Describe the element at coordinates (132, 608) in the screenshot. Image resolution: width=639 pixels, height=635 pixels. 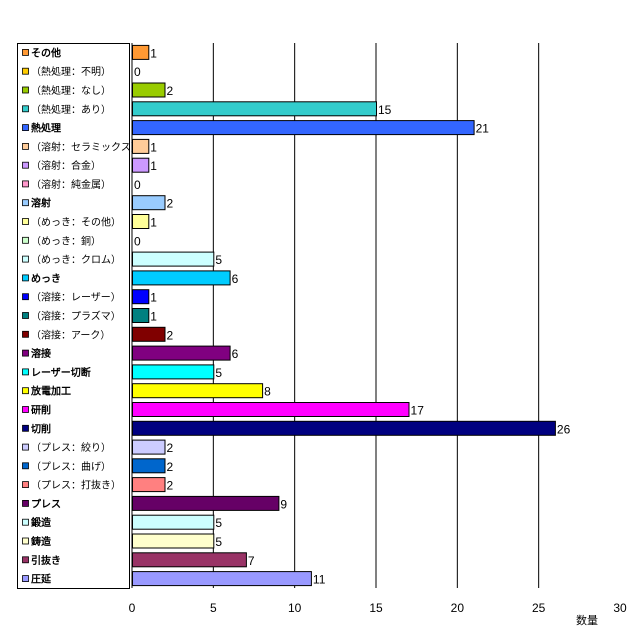
I see `x-tick-label-0: 0` at that location.